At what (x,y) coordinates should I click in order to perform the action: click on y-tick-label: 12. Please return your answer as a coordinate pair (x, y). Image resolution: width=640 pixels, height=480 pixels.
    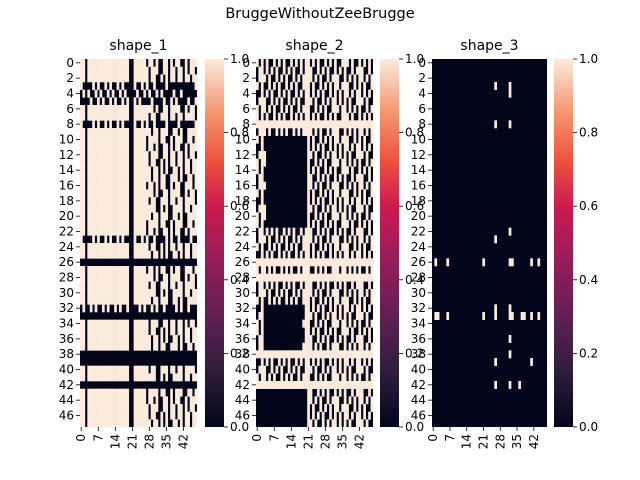
    Looking at the image, I should click on (242, 155).